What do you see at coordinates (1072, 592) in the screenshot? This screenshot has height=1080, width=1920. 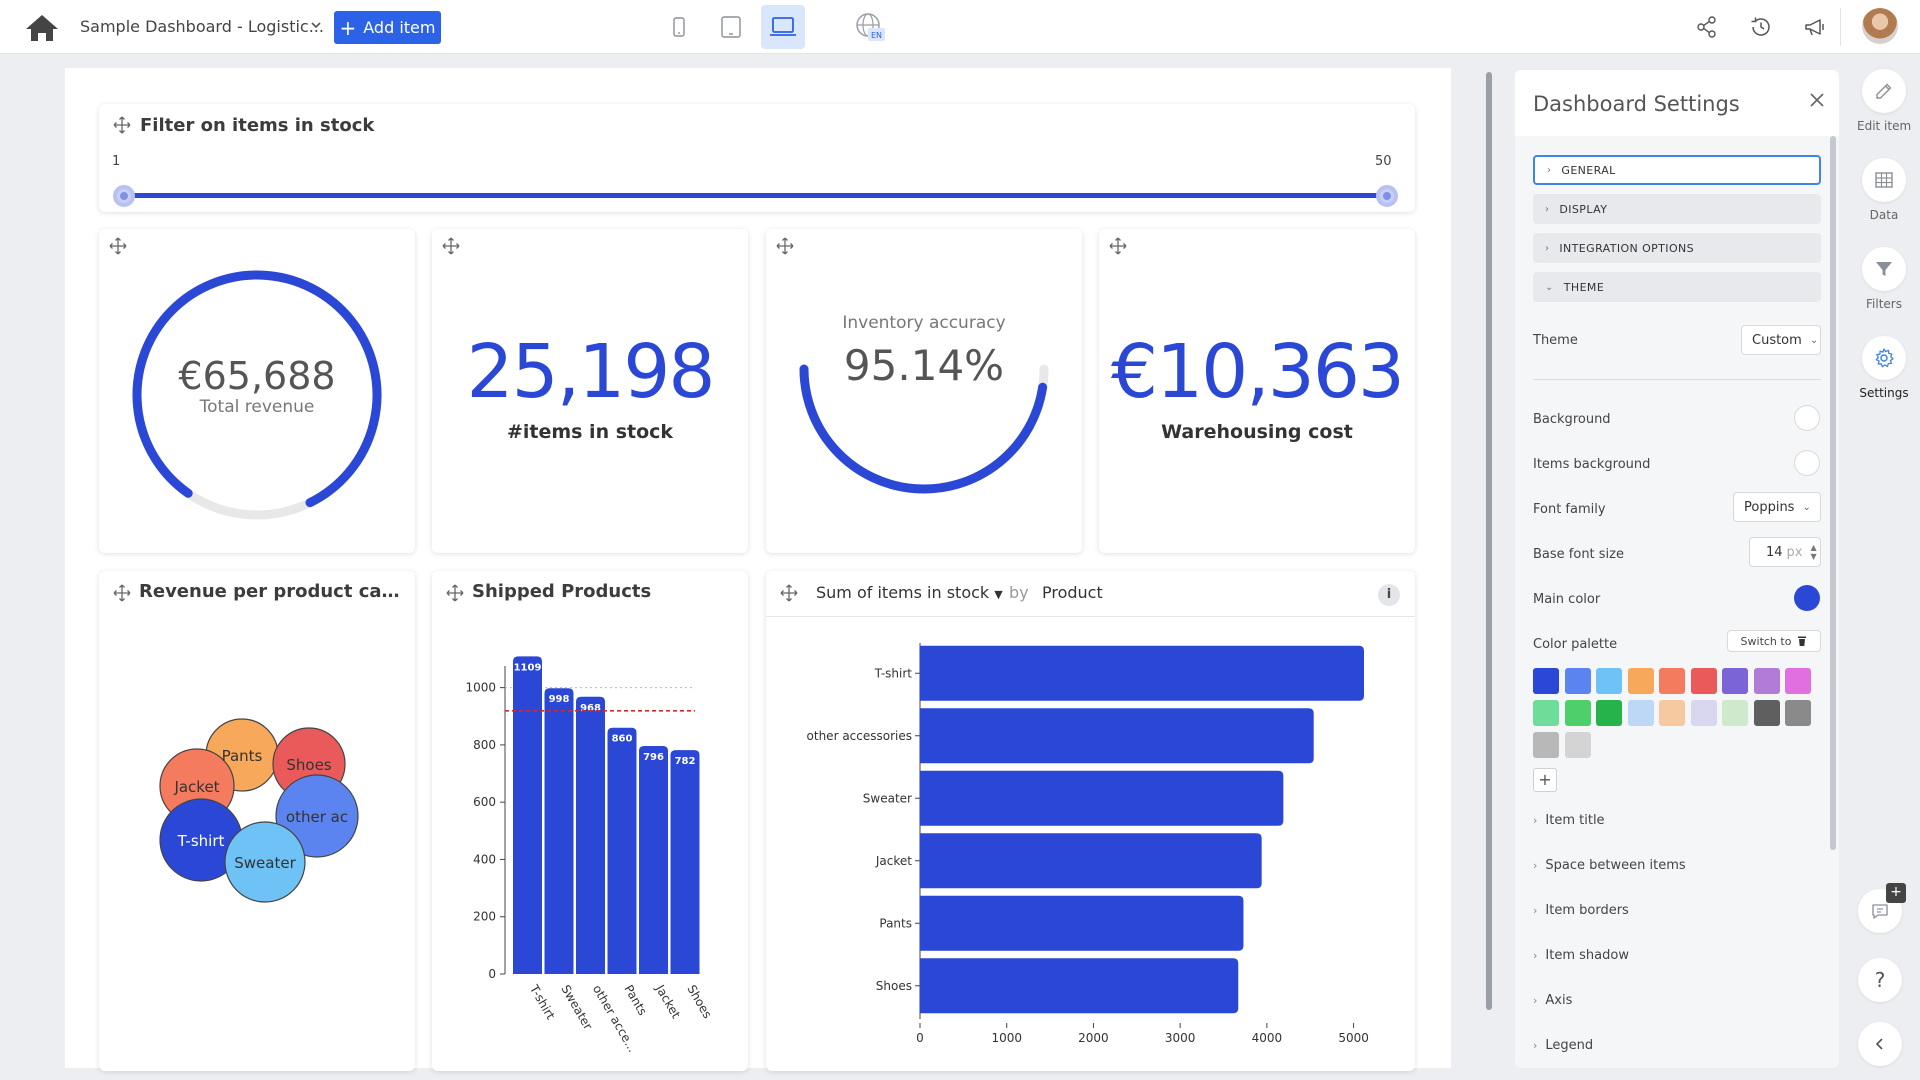 I see `dimension-selector: Product` at bounding box center [1072, 592].